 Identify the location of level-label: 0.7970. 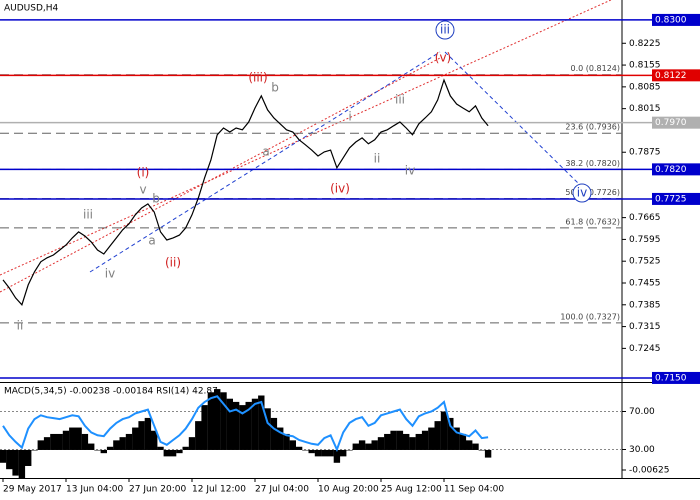
(671, 123).